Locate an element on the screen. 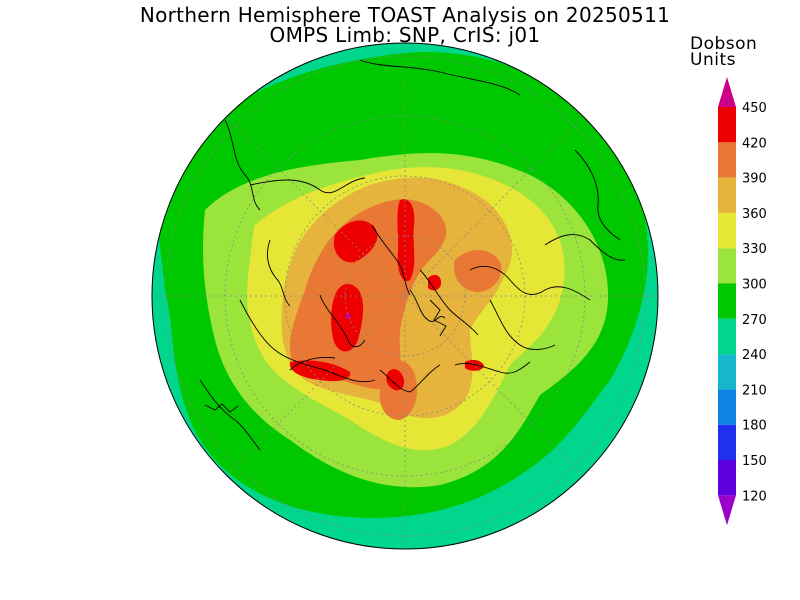 This screenshot has height=600, width=800. legend-tick-label: 210 is located at coordinates (754, 390).